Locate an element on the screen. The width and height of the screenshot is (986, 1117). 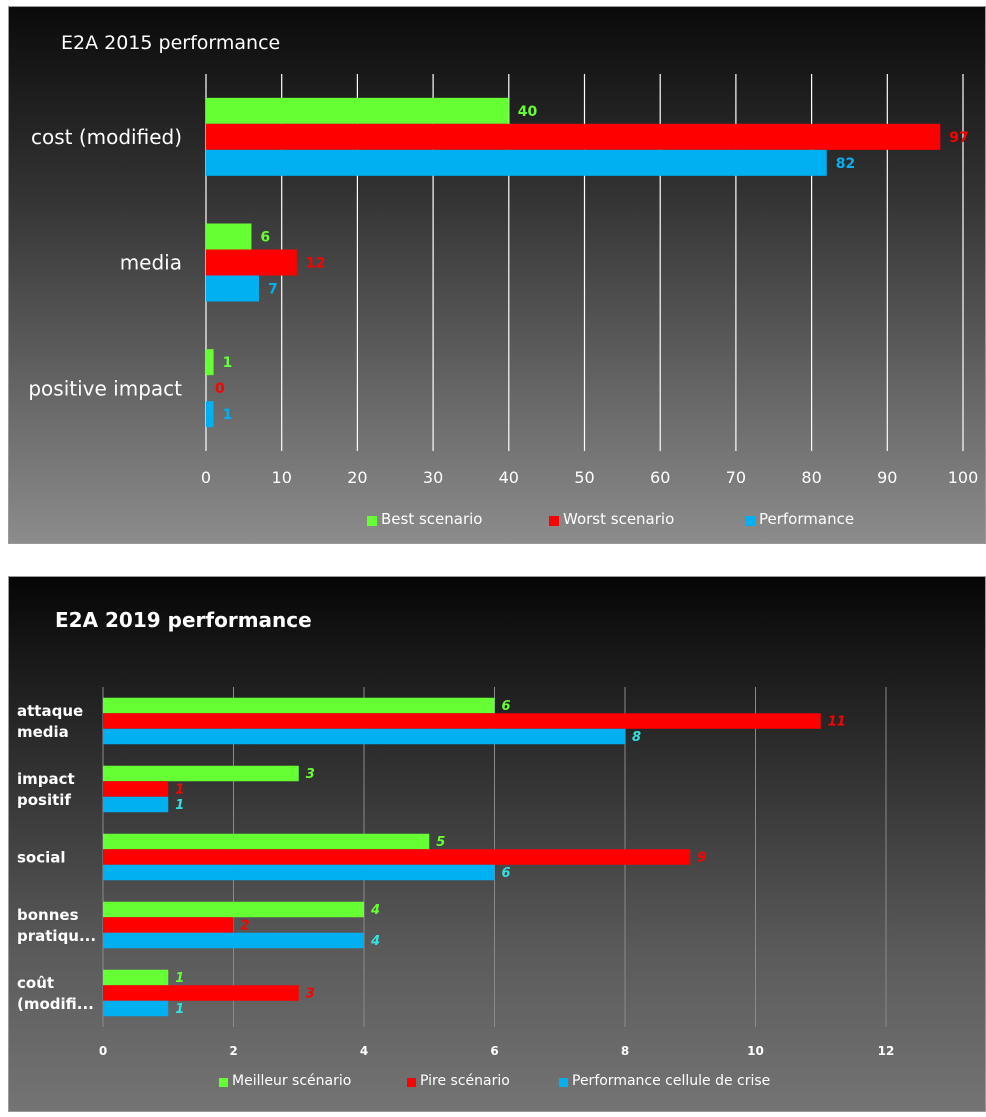
category-label: cost (modified) is located at coordinates (106, 137).